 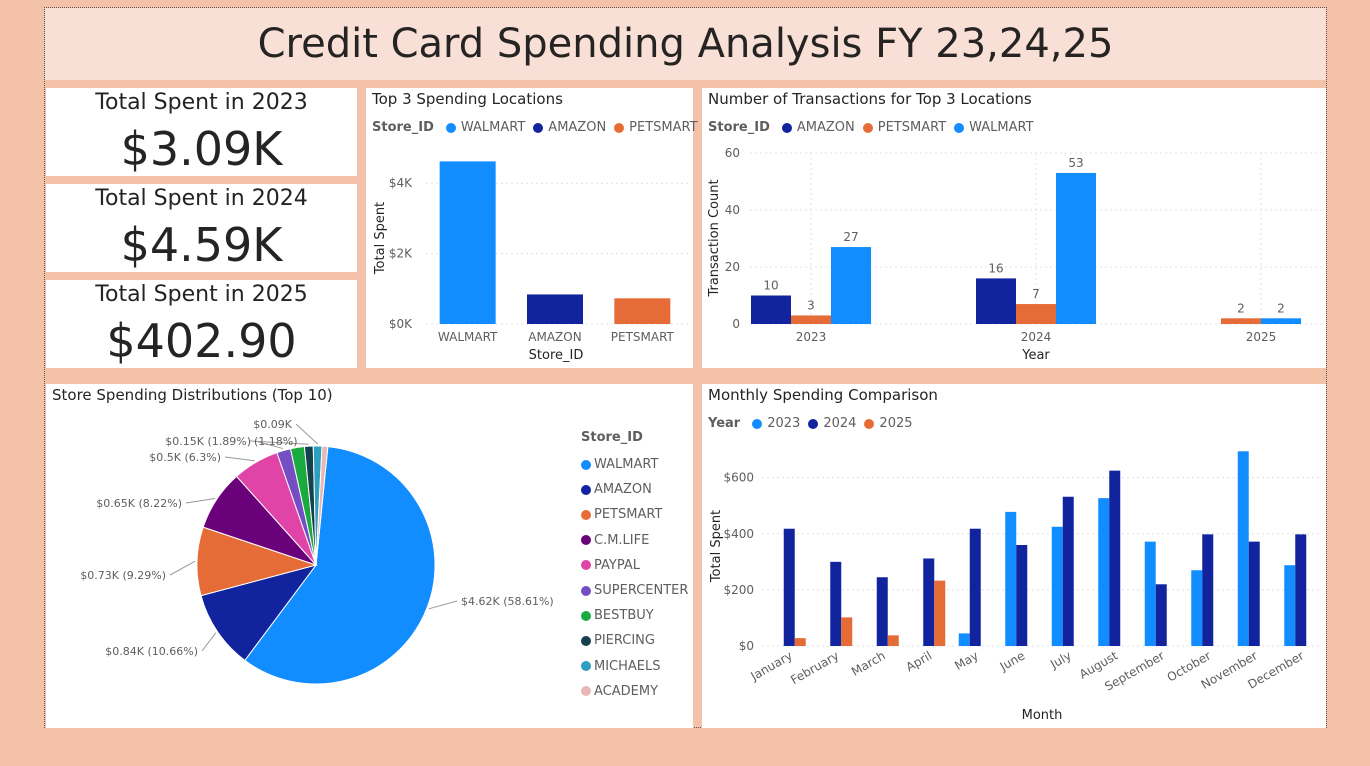 What do you see at coordinates (612, 437) in the screenshot?
I see `legend-title: Store_ID` at bounding box center [612, 437].